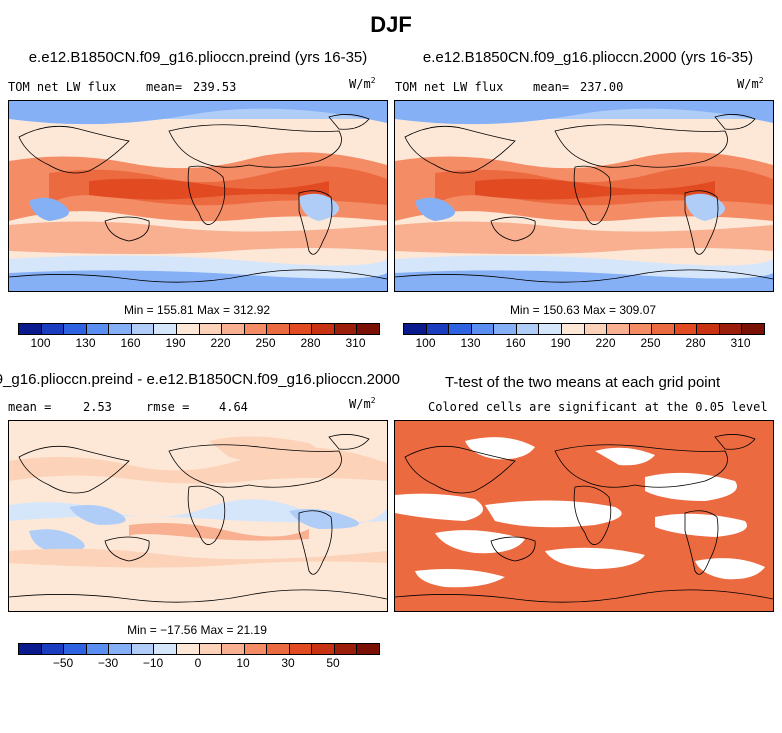 The width and height of the screenshot is (782, 733). Describe the element at coordinates (198, 344) in the screenshot. I see `panel1-colorbar-ticks: 100 130 160 190 220 250 280 310` at that location.